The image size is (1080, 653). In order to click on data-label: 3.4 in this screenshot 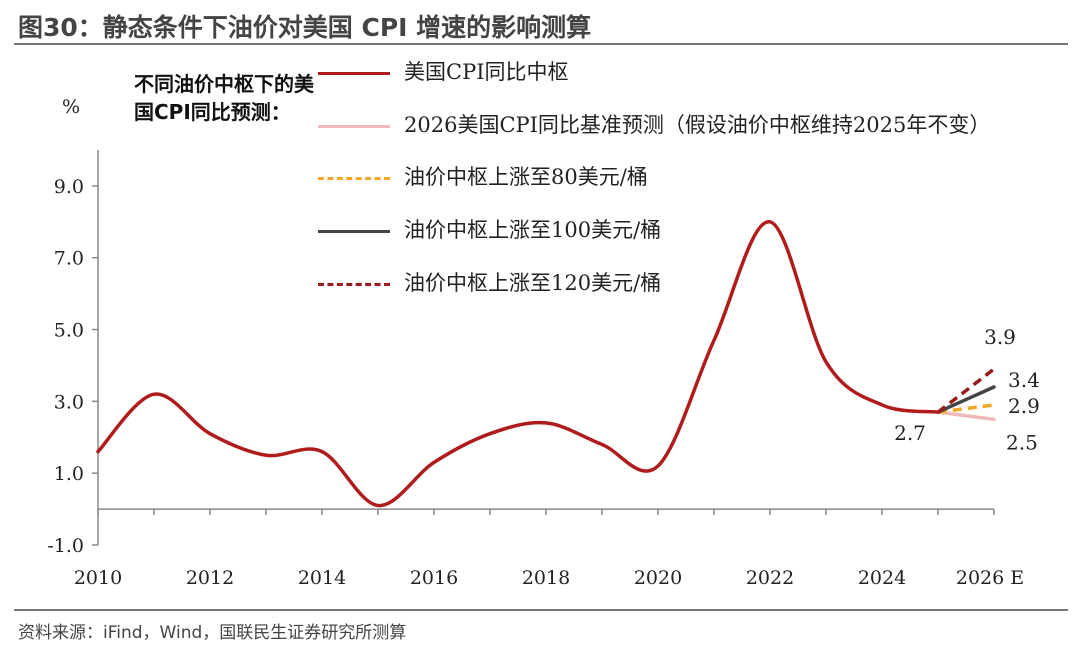, I will do `click(1024, 380)`.